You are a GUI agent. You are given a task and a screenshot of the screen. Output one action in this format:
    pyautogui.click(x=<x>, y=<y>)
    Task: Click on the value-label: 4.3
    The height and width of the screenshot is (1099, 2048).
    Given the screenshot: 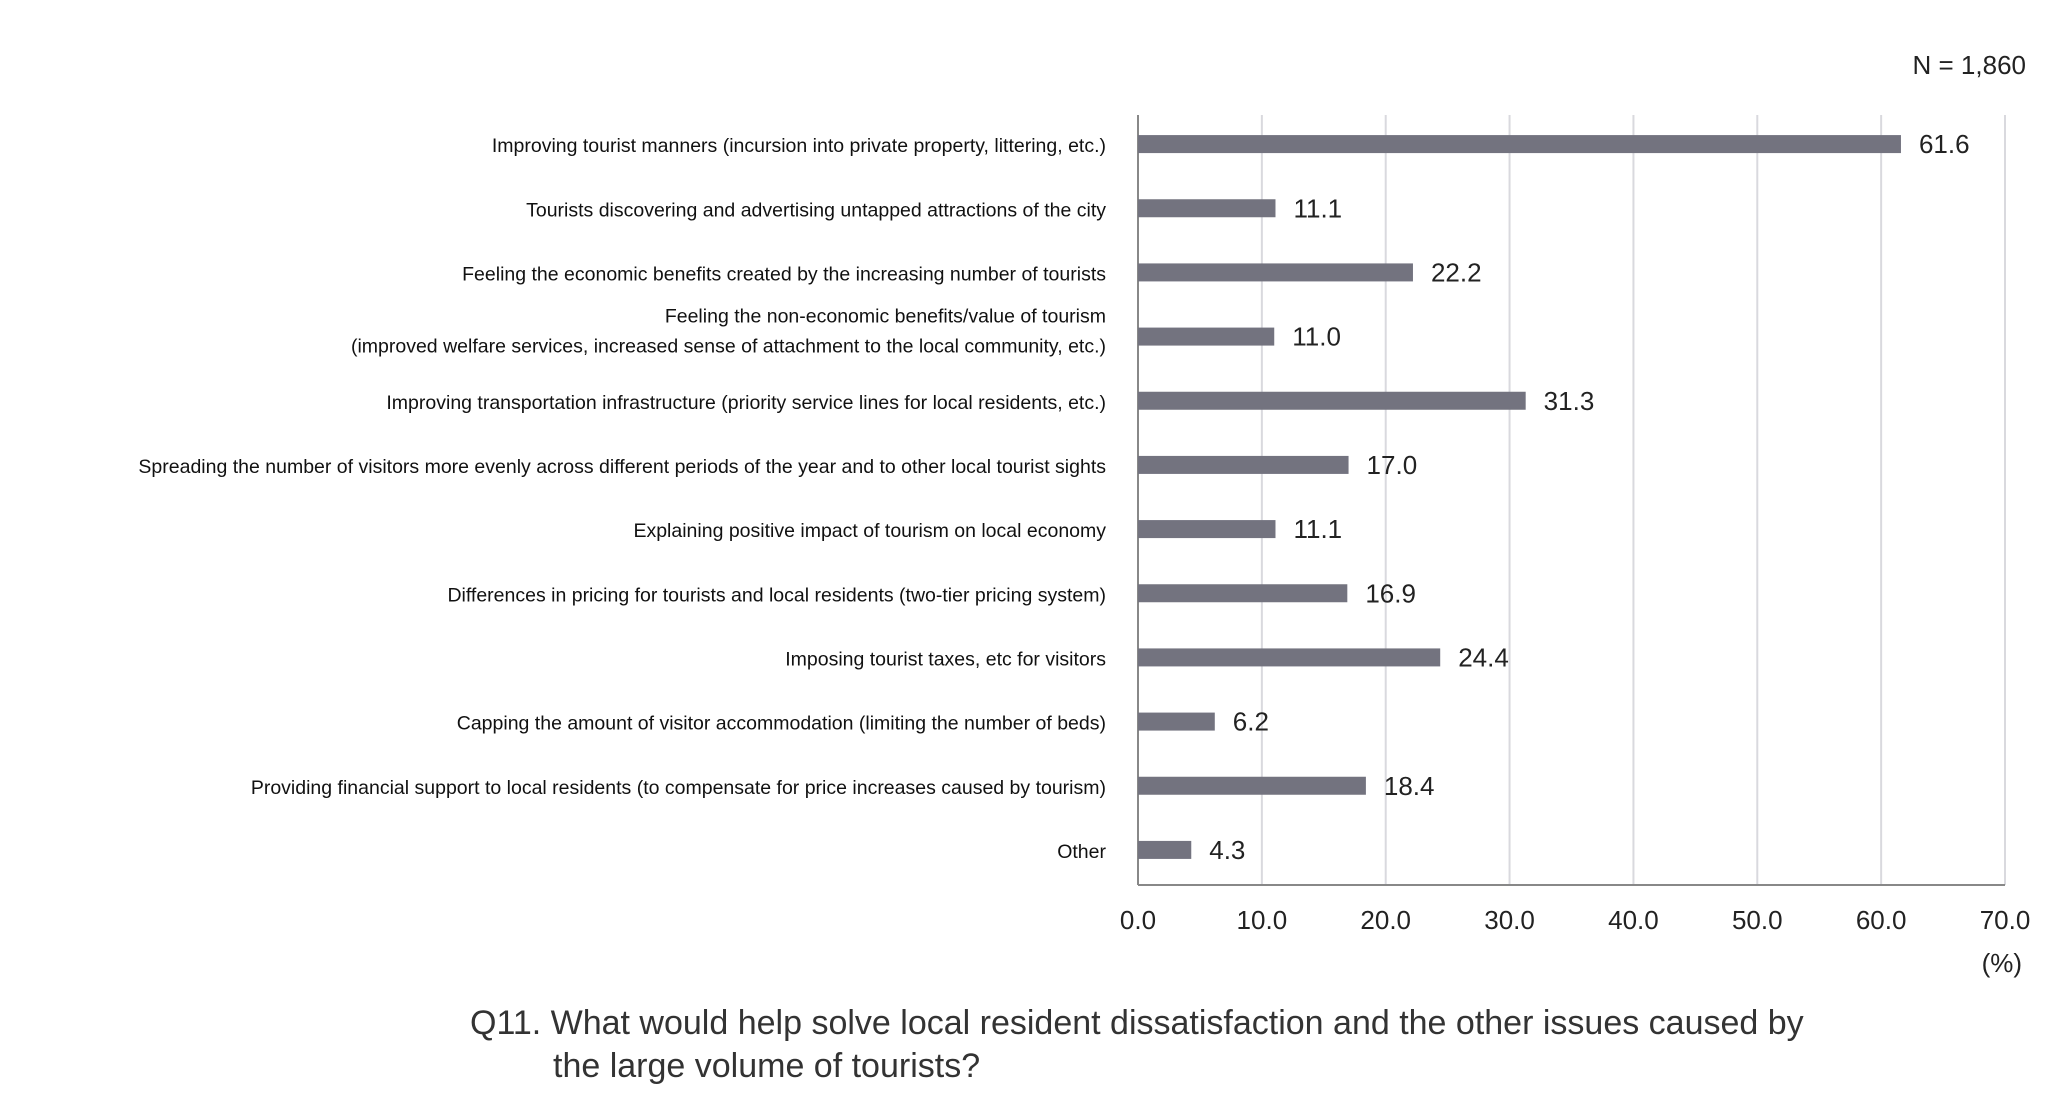 What is the action you would take?
    pyautogui.click(x=1227, y=850)
    